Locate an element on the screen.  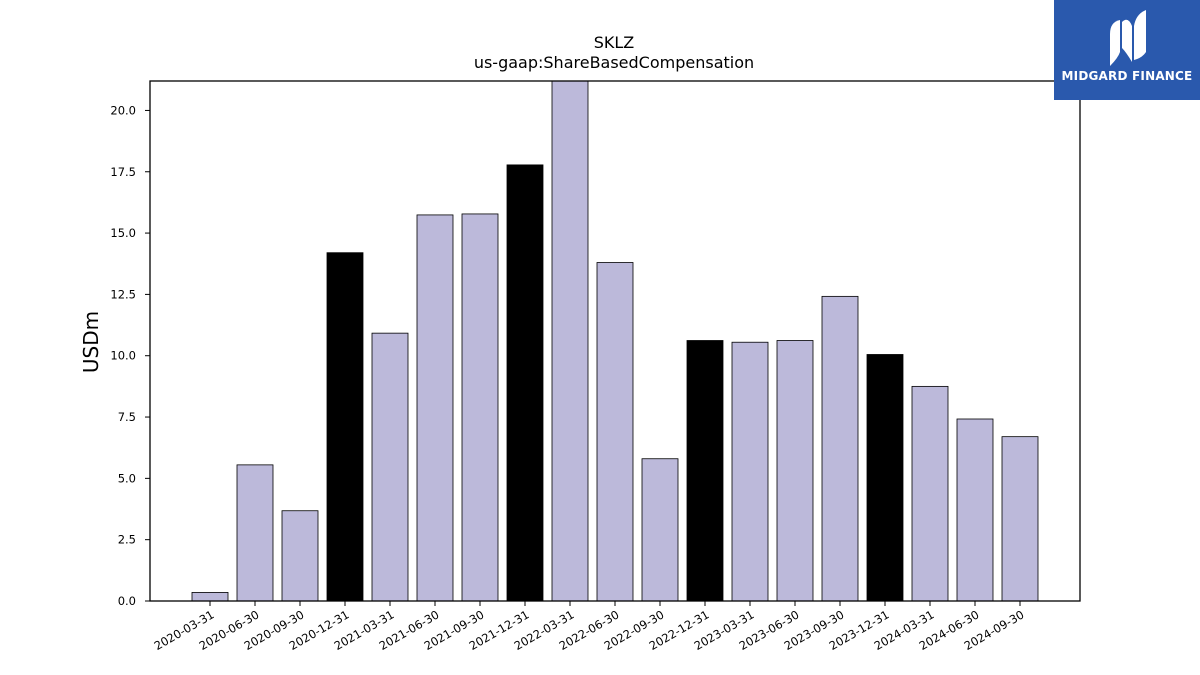
y-tick-label: 7.5 is located at coordinates (127, 417).